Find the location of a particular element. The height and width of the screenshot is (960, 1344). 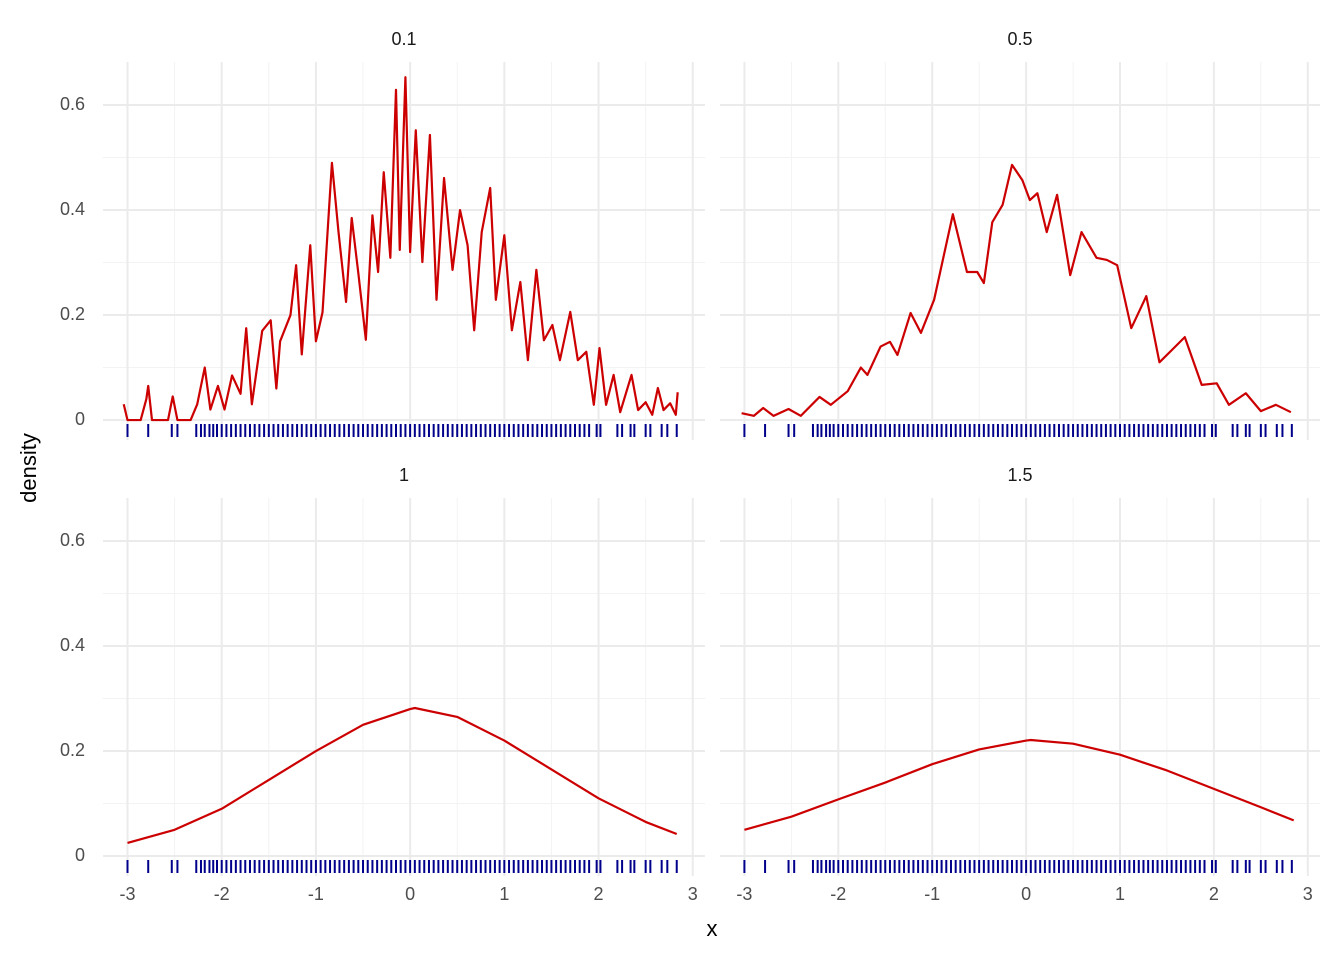

x-axis-label: x is located at coordinates (712, 928).